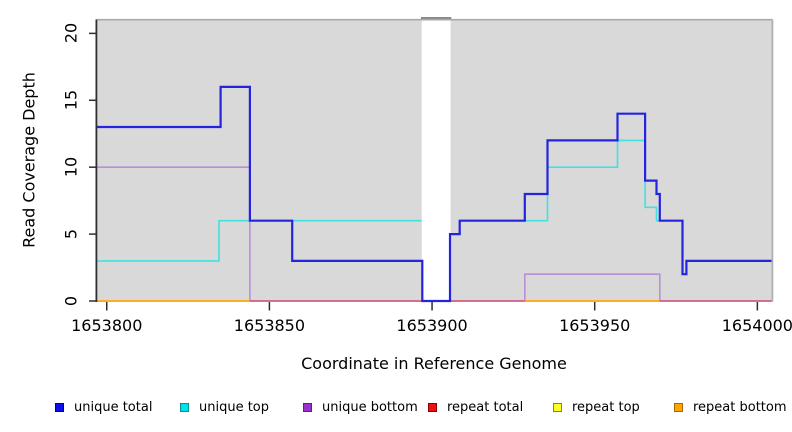  Describe the element at coordinates (370, 407) in the screenshot. I see `legend-label: unique bottom` at that location.